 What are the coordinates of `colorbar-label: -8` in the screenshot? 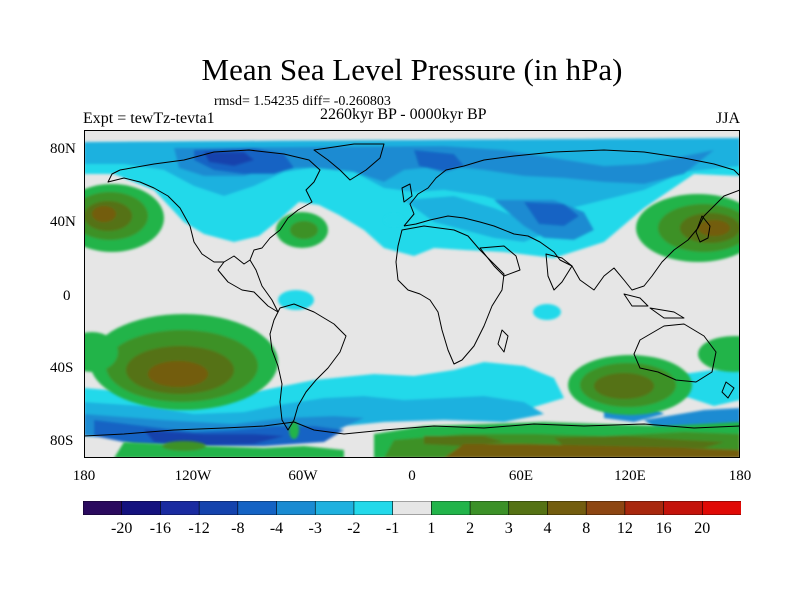 It's located at (238, 528).